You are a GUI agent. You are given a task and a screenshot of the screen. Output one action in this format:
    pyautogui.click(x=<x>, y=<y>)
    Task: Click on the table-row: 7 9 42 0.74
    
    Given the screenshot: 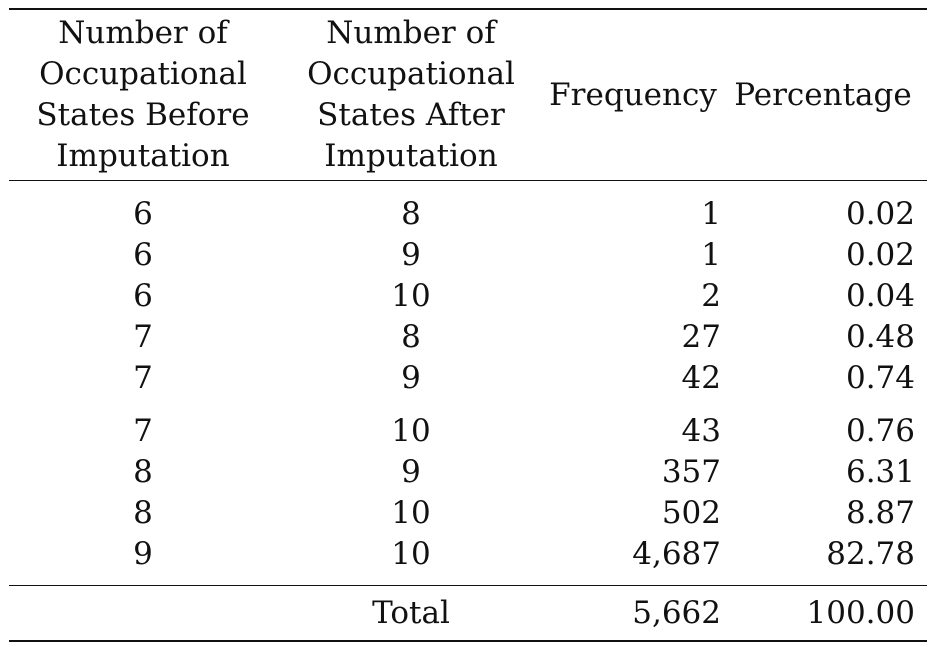 What is the action you would take?
    pyautogui.click(x=468, y=378)
    